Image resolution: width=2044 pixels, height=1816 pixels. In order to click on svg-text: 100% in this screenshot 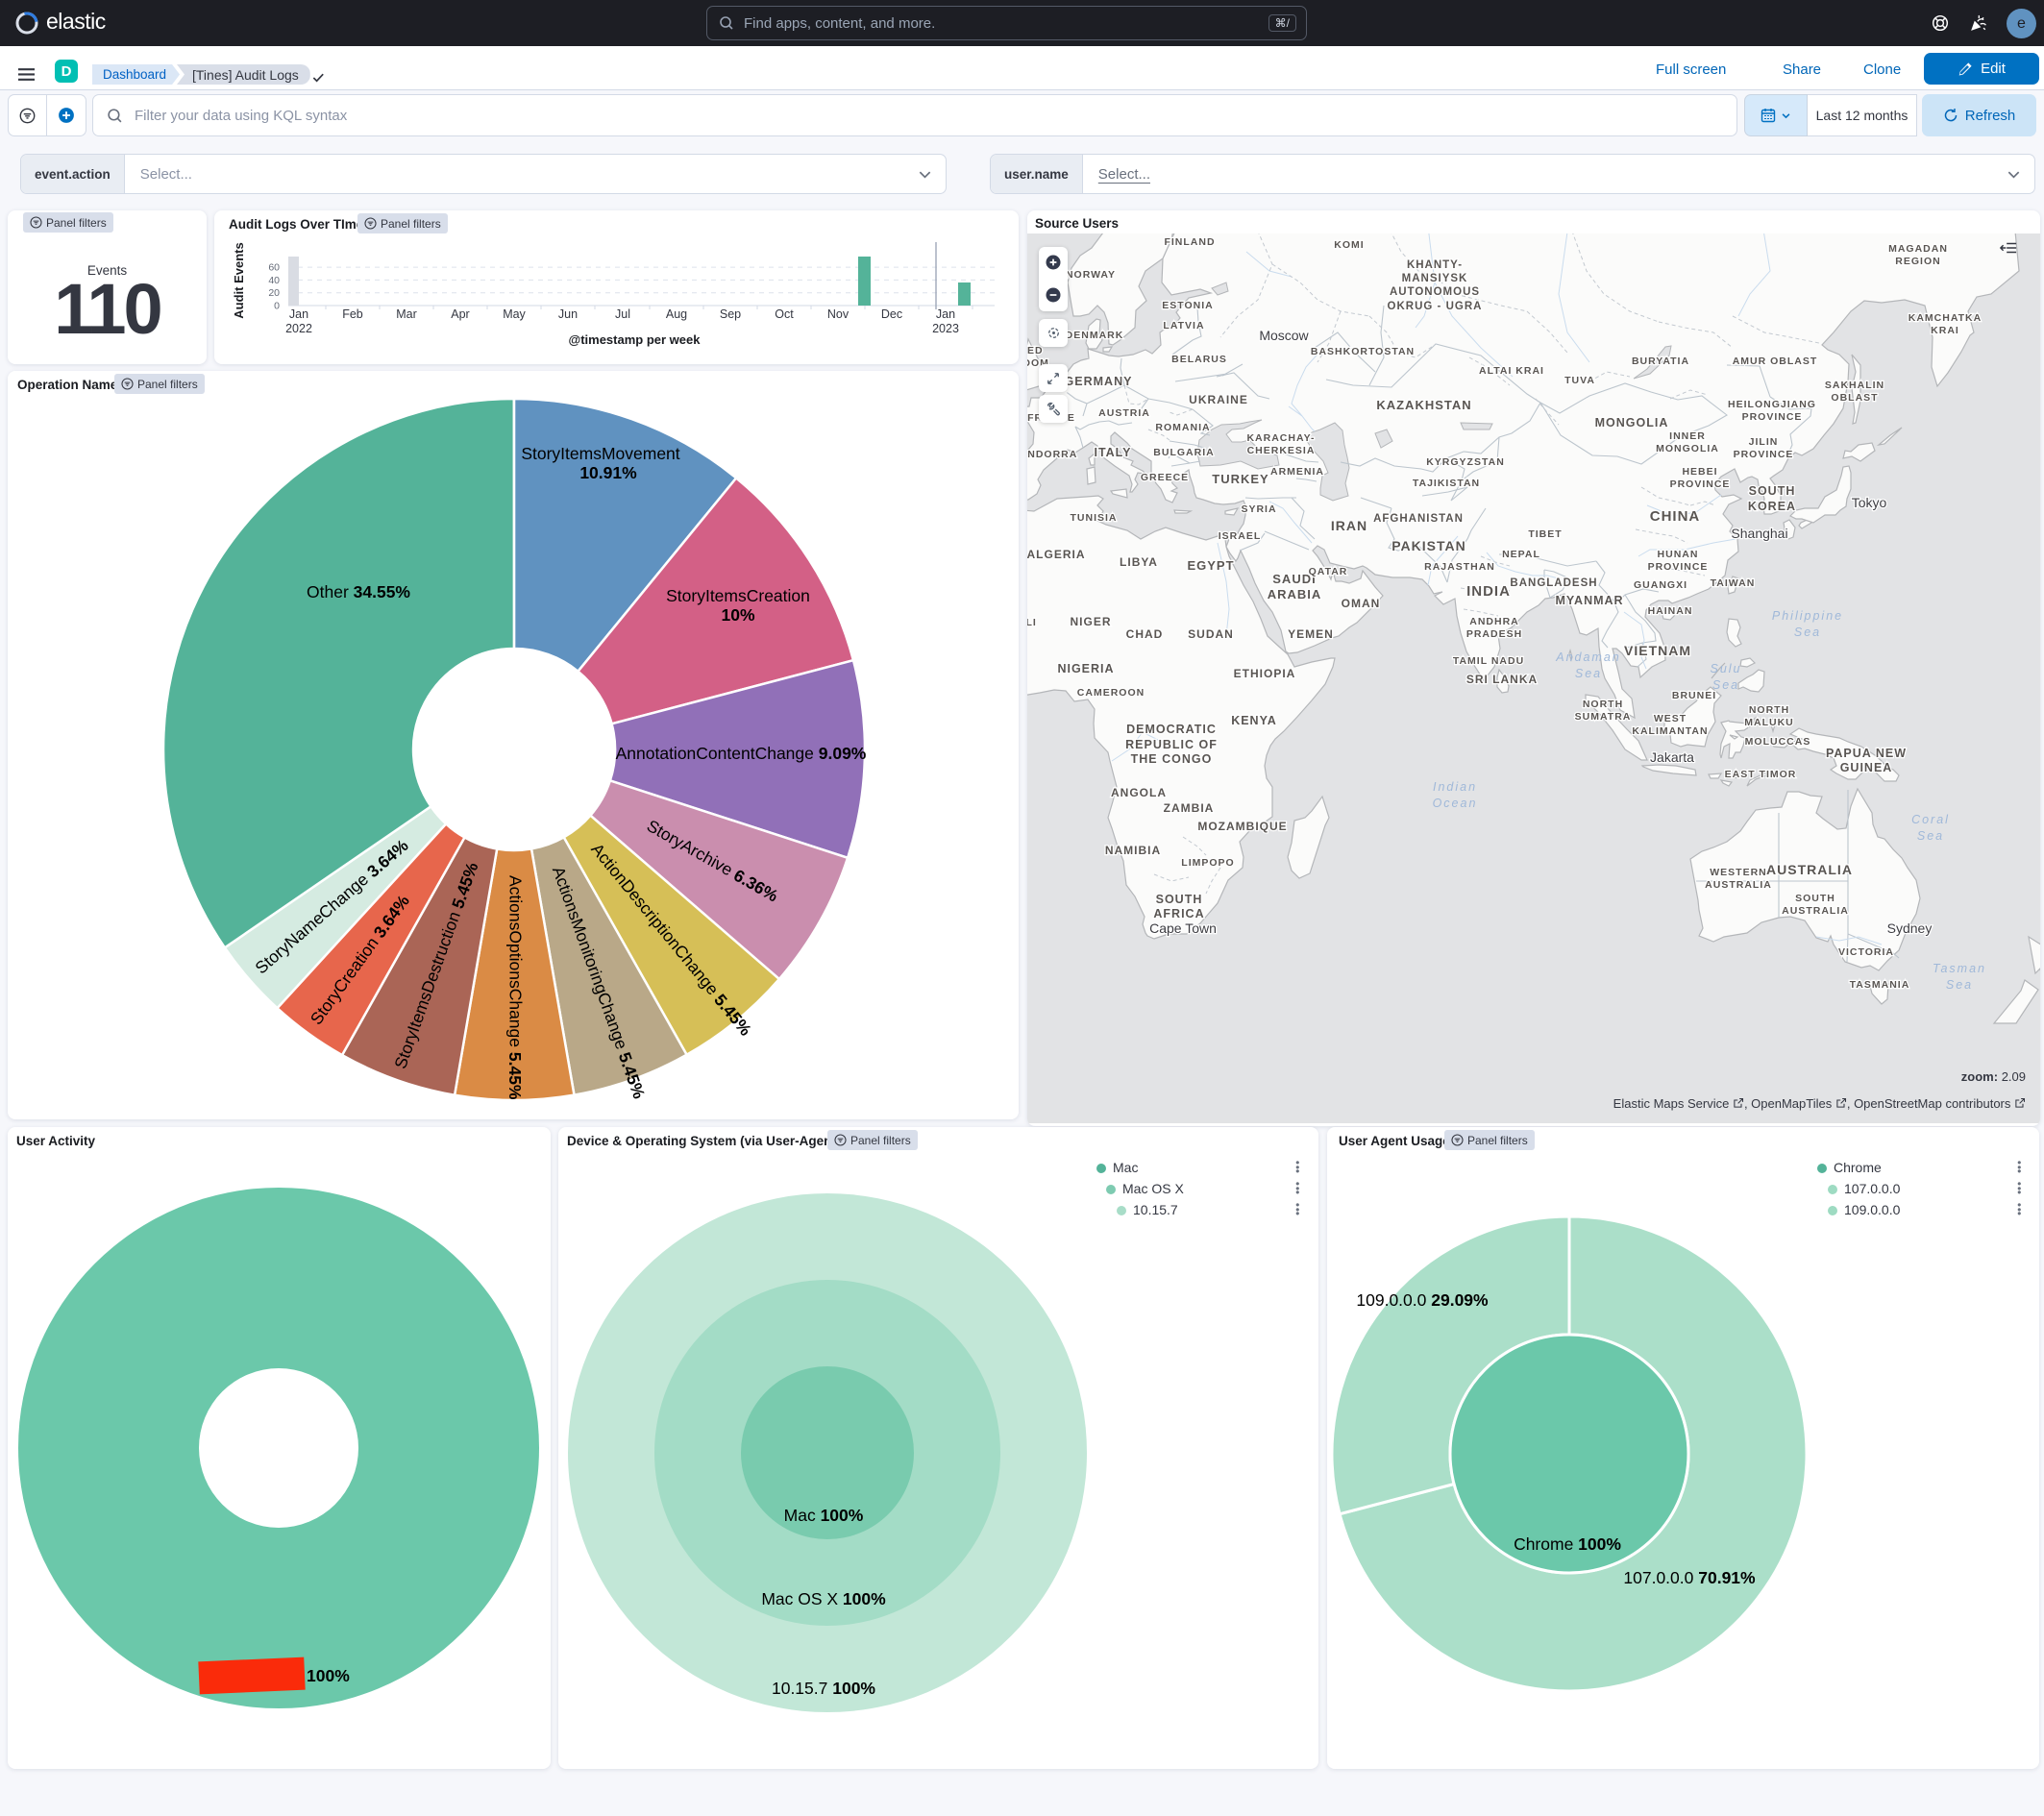, I will do `click(328, 1675)`.